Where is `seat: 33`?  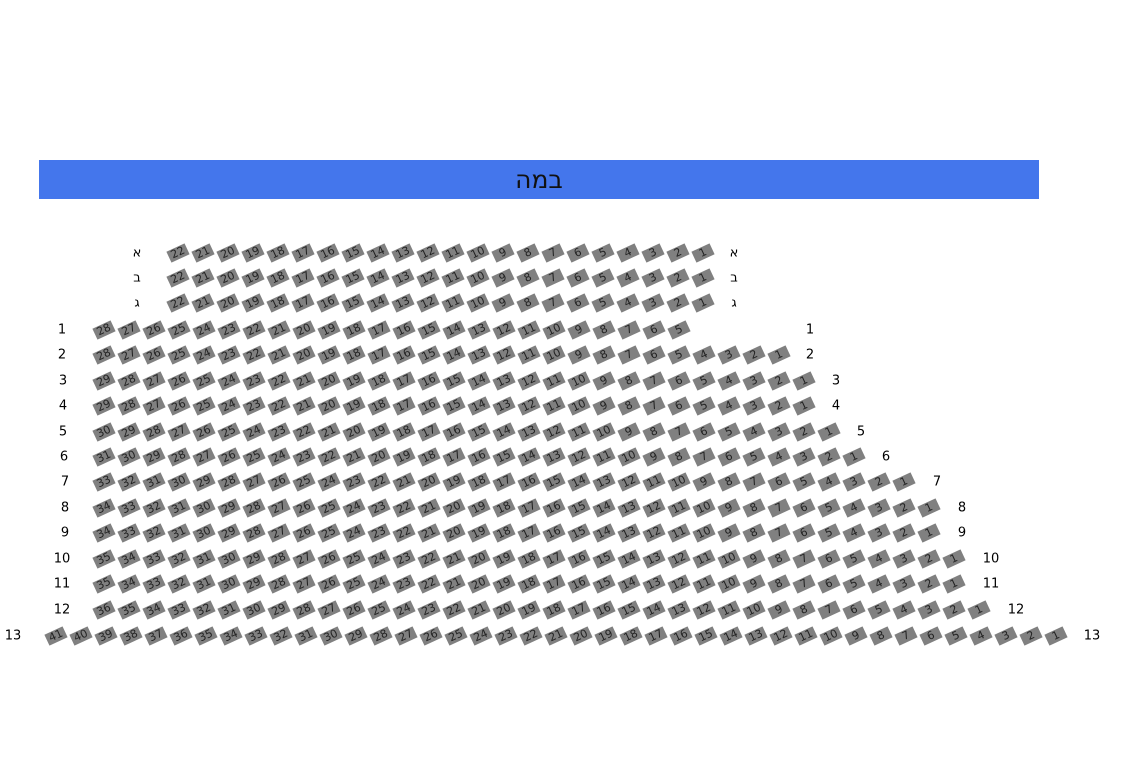
seat: 33 is located at coordinates (256, 636).